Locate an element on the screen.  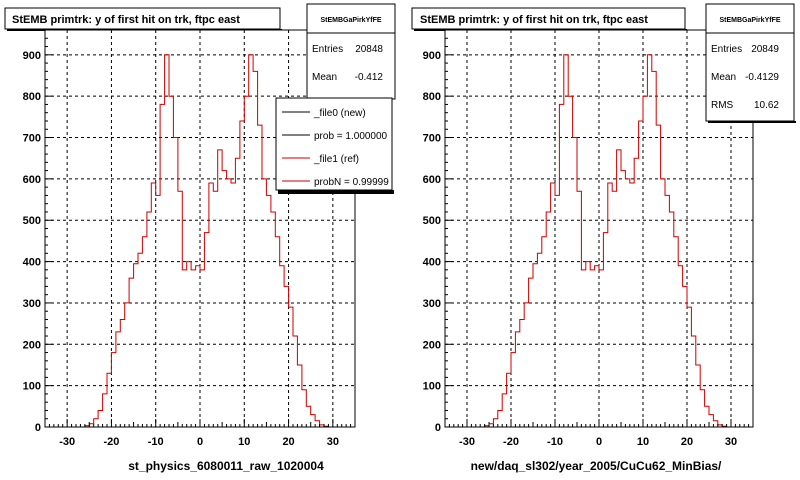
legend-shadow is located at coordinates (336, 192).